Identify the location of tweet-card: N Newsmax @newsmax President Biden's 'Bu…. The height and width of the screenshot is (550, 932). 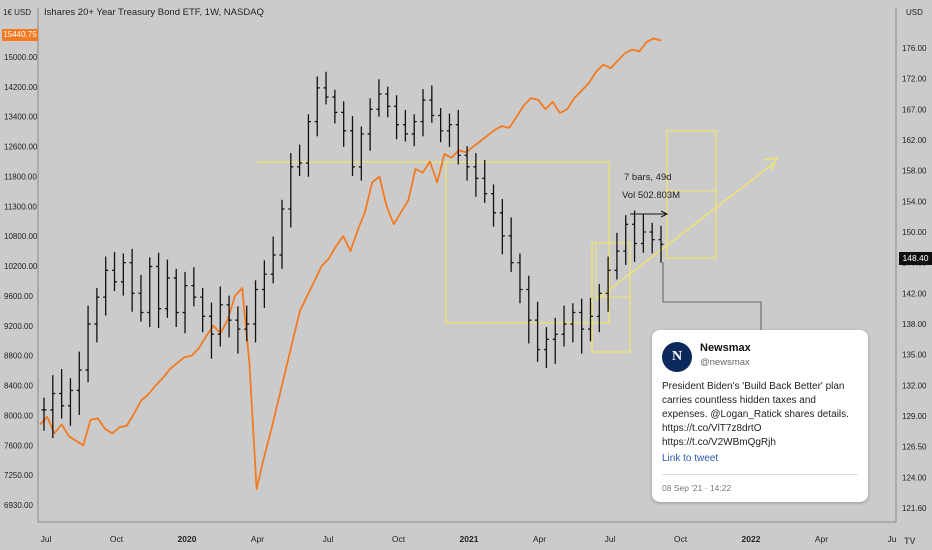
(760, 416).